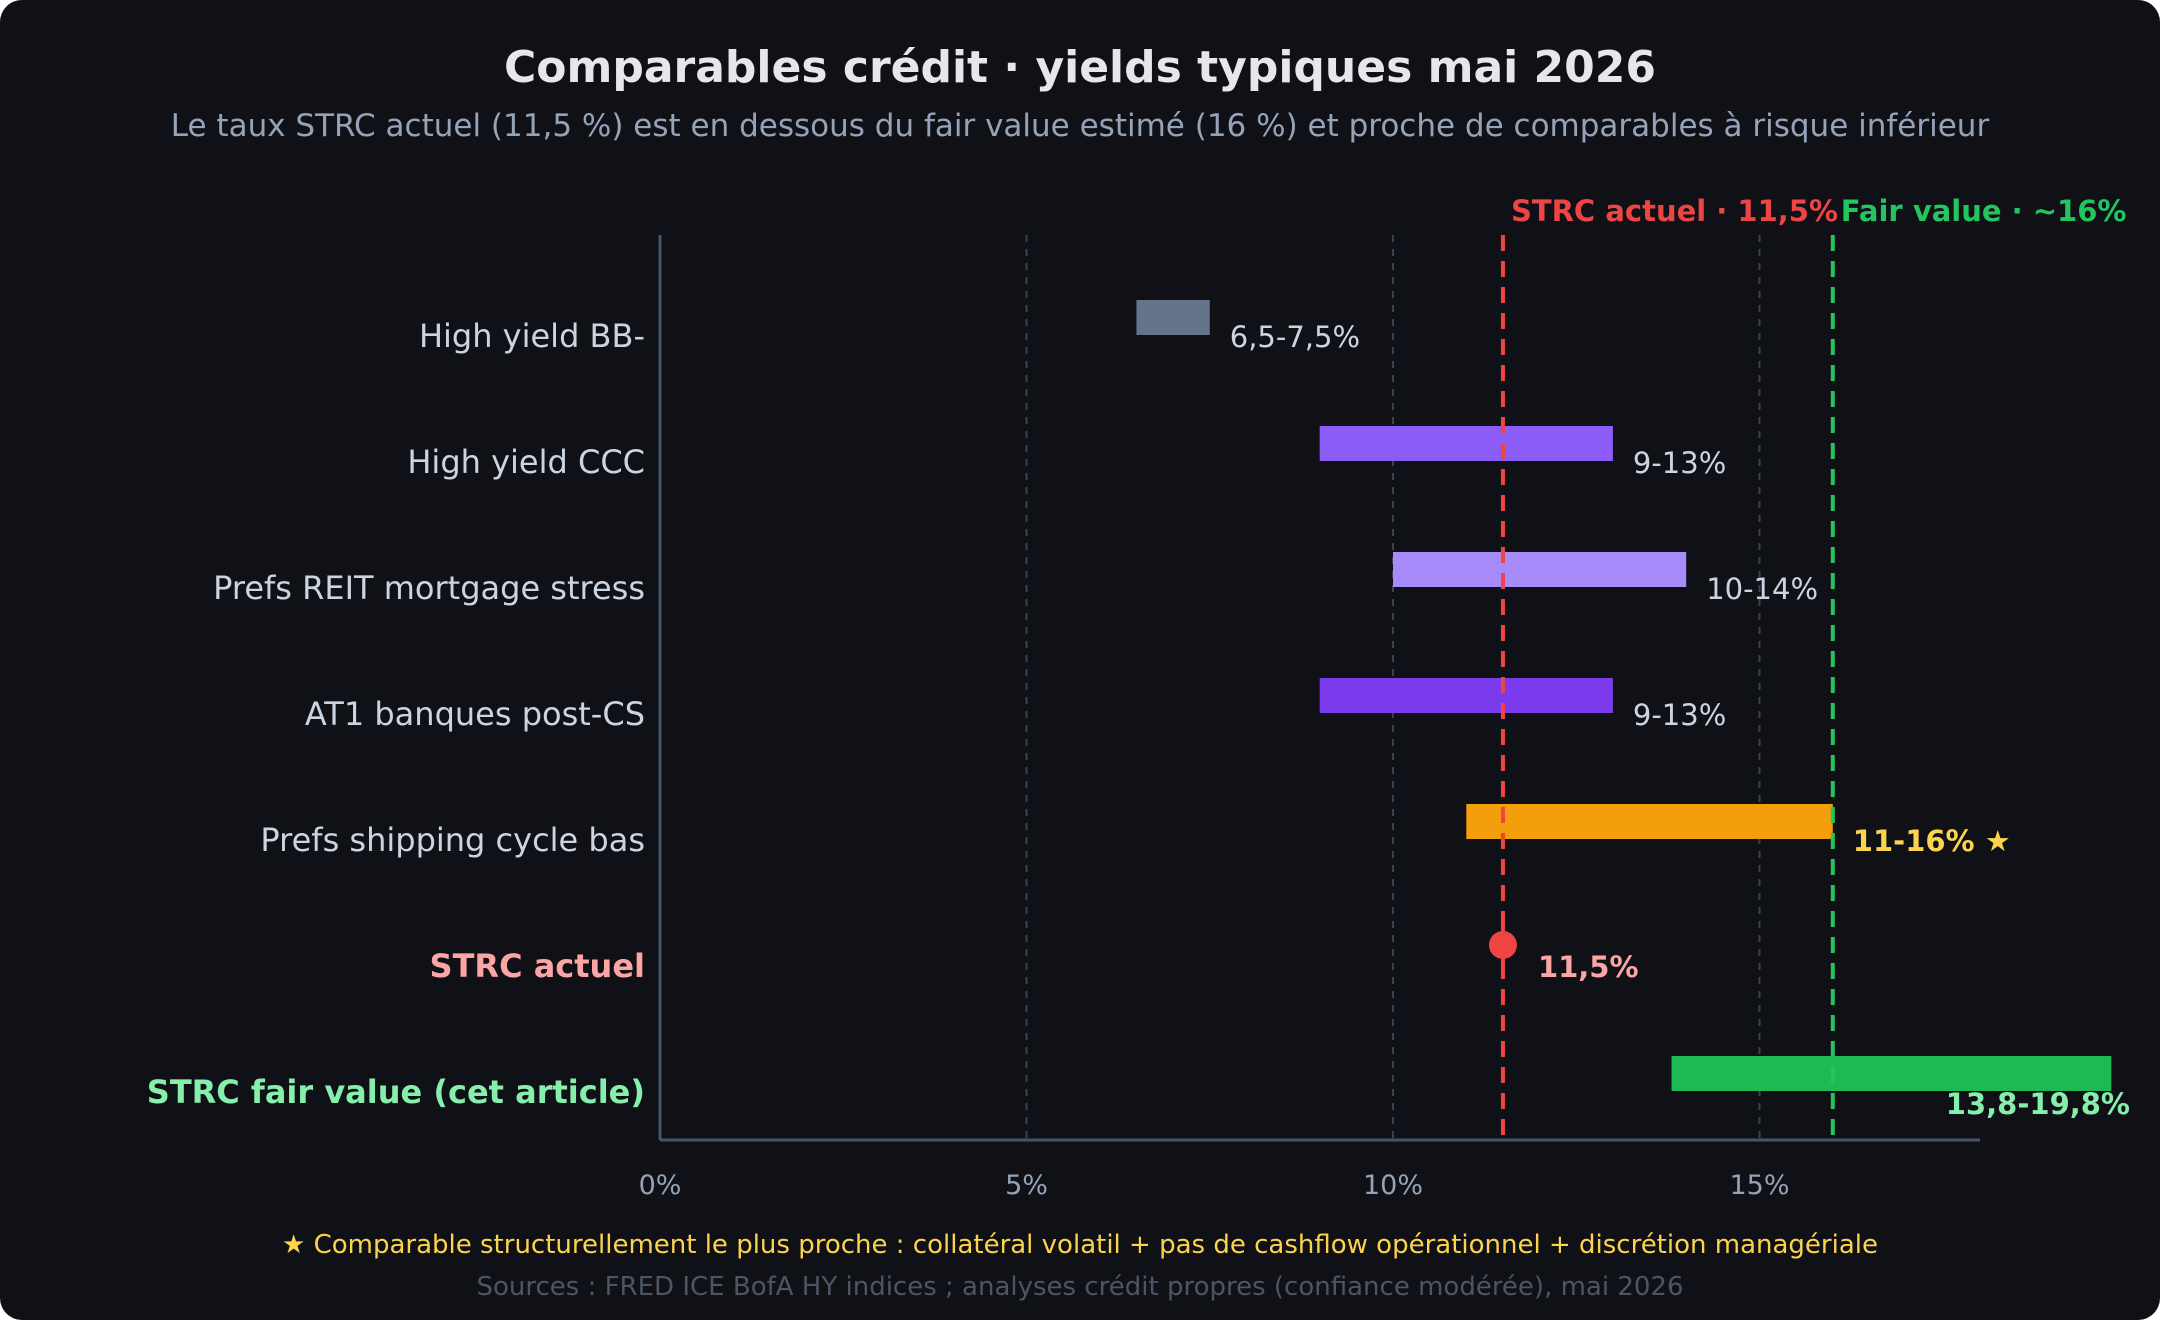 The width and height of the screenshot is (2160, 1320). I want to click on value-label: 6,5-7,5%, so click(1295, 337).